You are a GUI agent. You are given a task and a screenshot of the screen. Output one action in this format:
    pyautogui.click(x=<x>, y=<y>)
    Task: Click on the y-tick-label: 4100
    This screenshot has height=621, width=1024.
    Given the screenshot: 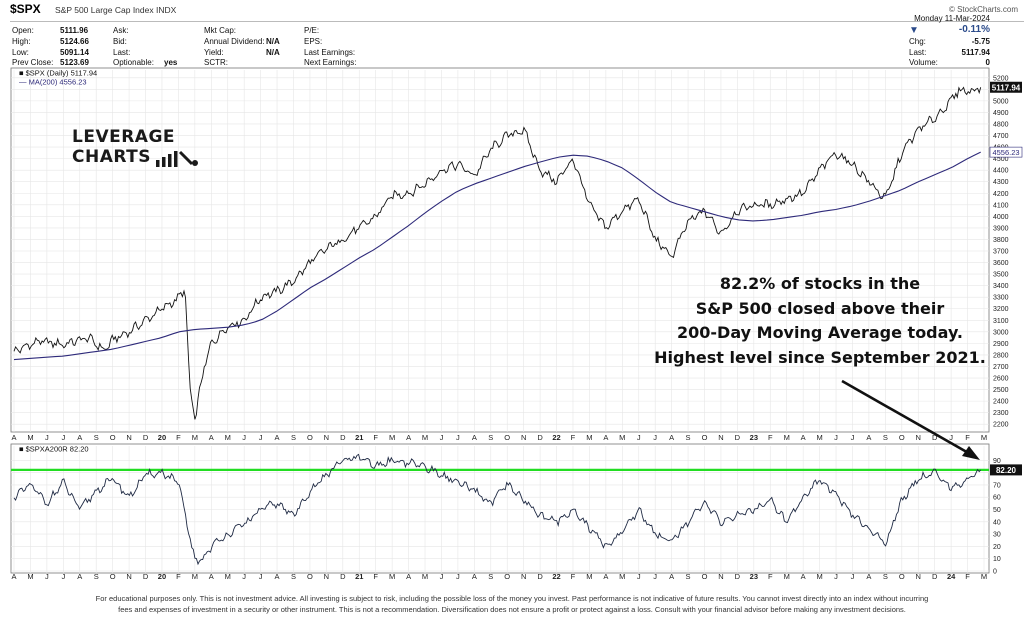 What is the action you would take?
    pyautogui.click(x=1001, y=205)
    